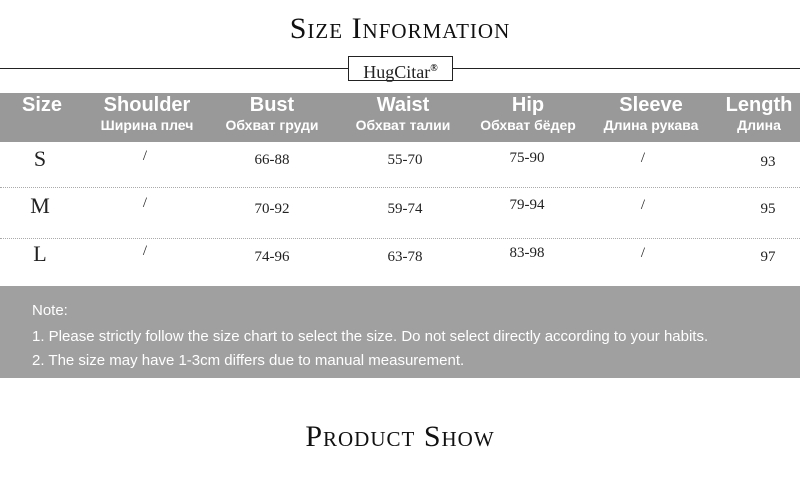 The width and height of the screenshot is (800, 480). I want to click on divider-right, so click(626, 68).